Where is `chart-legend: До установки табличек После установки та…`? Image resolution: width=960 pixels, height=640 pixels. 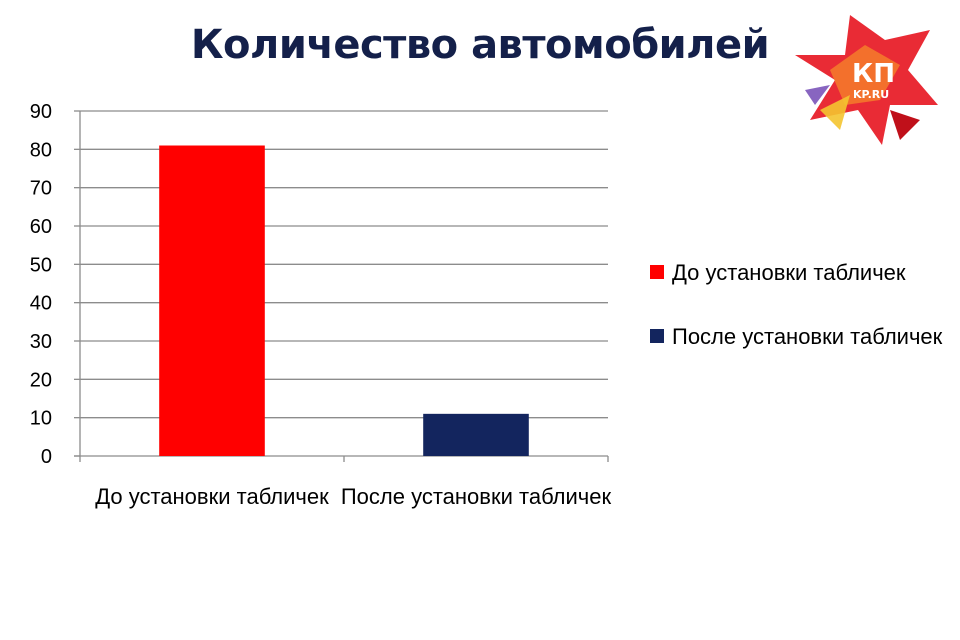 chart-legend: До установки табличек После установки та… is located at coordinates (800, 322).